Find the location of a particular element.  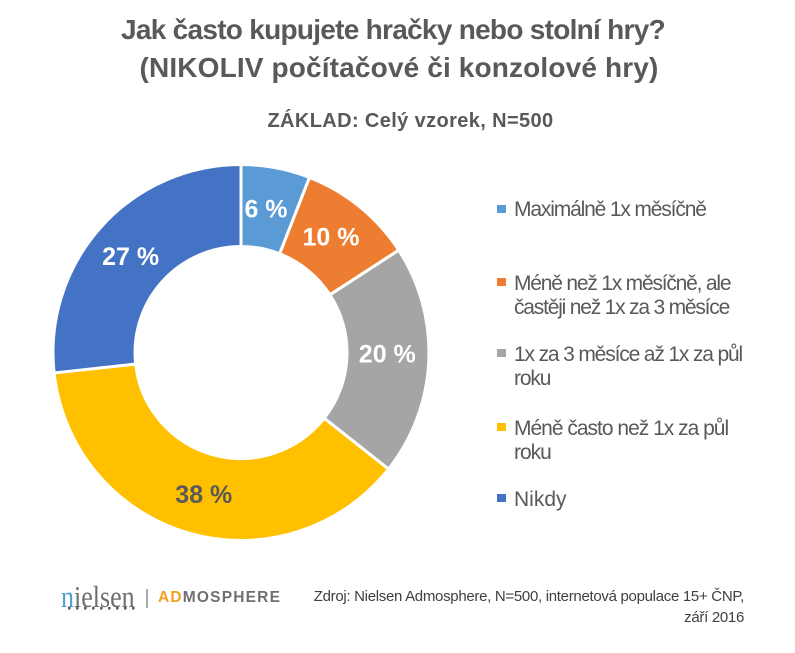

svg-text: 27 % is located at coordinates (130, 257).